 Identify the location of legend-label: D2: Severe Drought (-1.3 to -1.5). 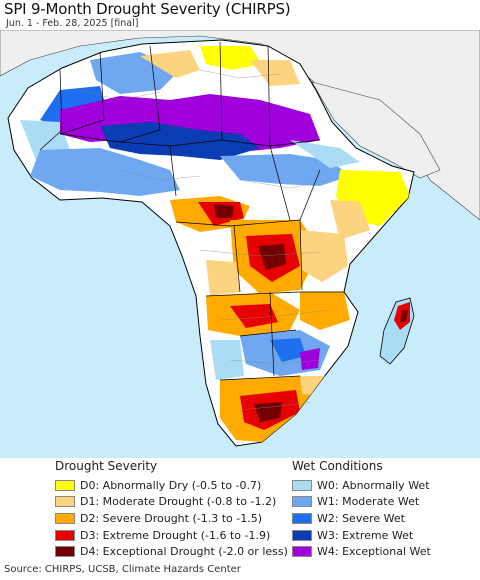
(171, 518).